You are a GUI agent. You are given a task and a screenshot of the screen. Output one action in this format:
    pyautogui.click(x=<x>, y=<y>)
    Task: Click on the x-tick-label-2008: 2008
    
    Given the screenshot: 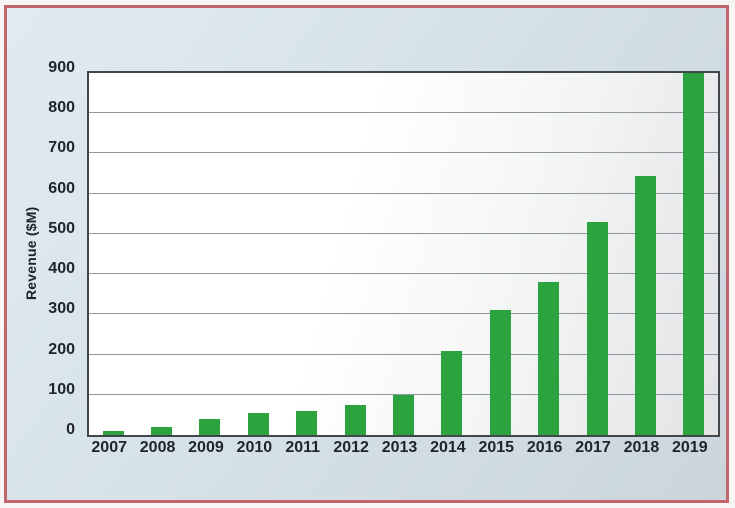 What is the action you would take?
    pyautogui.click(x=157, y=447)
    